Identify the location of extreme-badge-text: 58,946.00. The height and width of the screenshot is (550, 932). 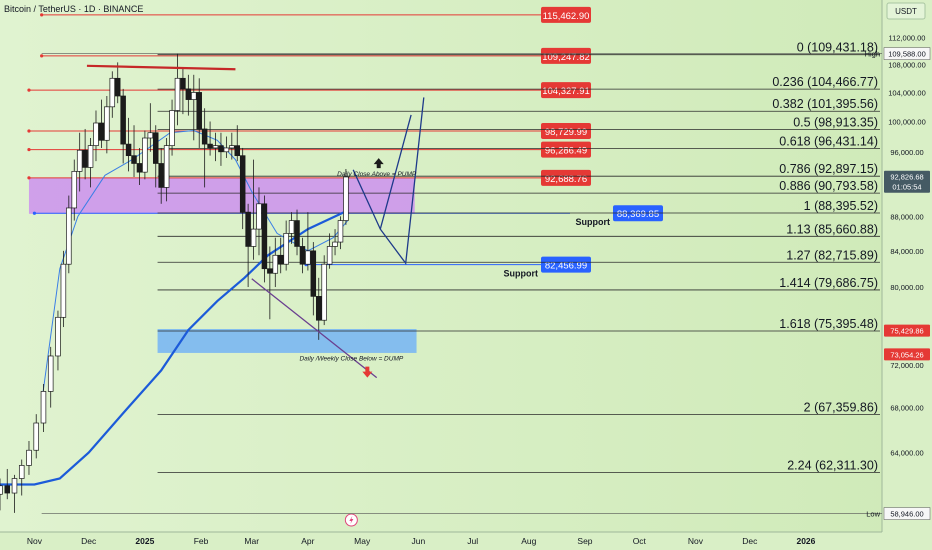
(906, 514).